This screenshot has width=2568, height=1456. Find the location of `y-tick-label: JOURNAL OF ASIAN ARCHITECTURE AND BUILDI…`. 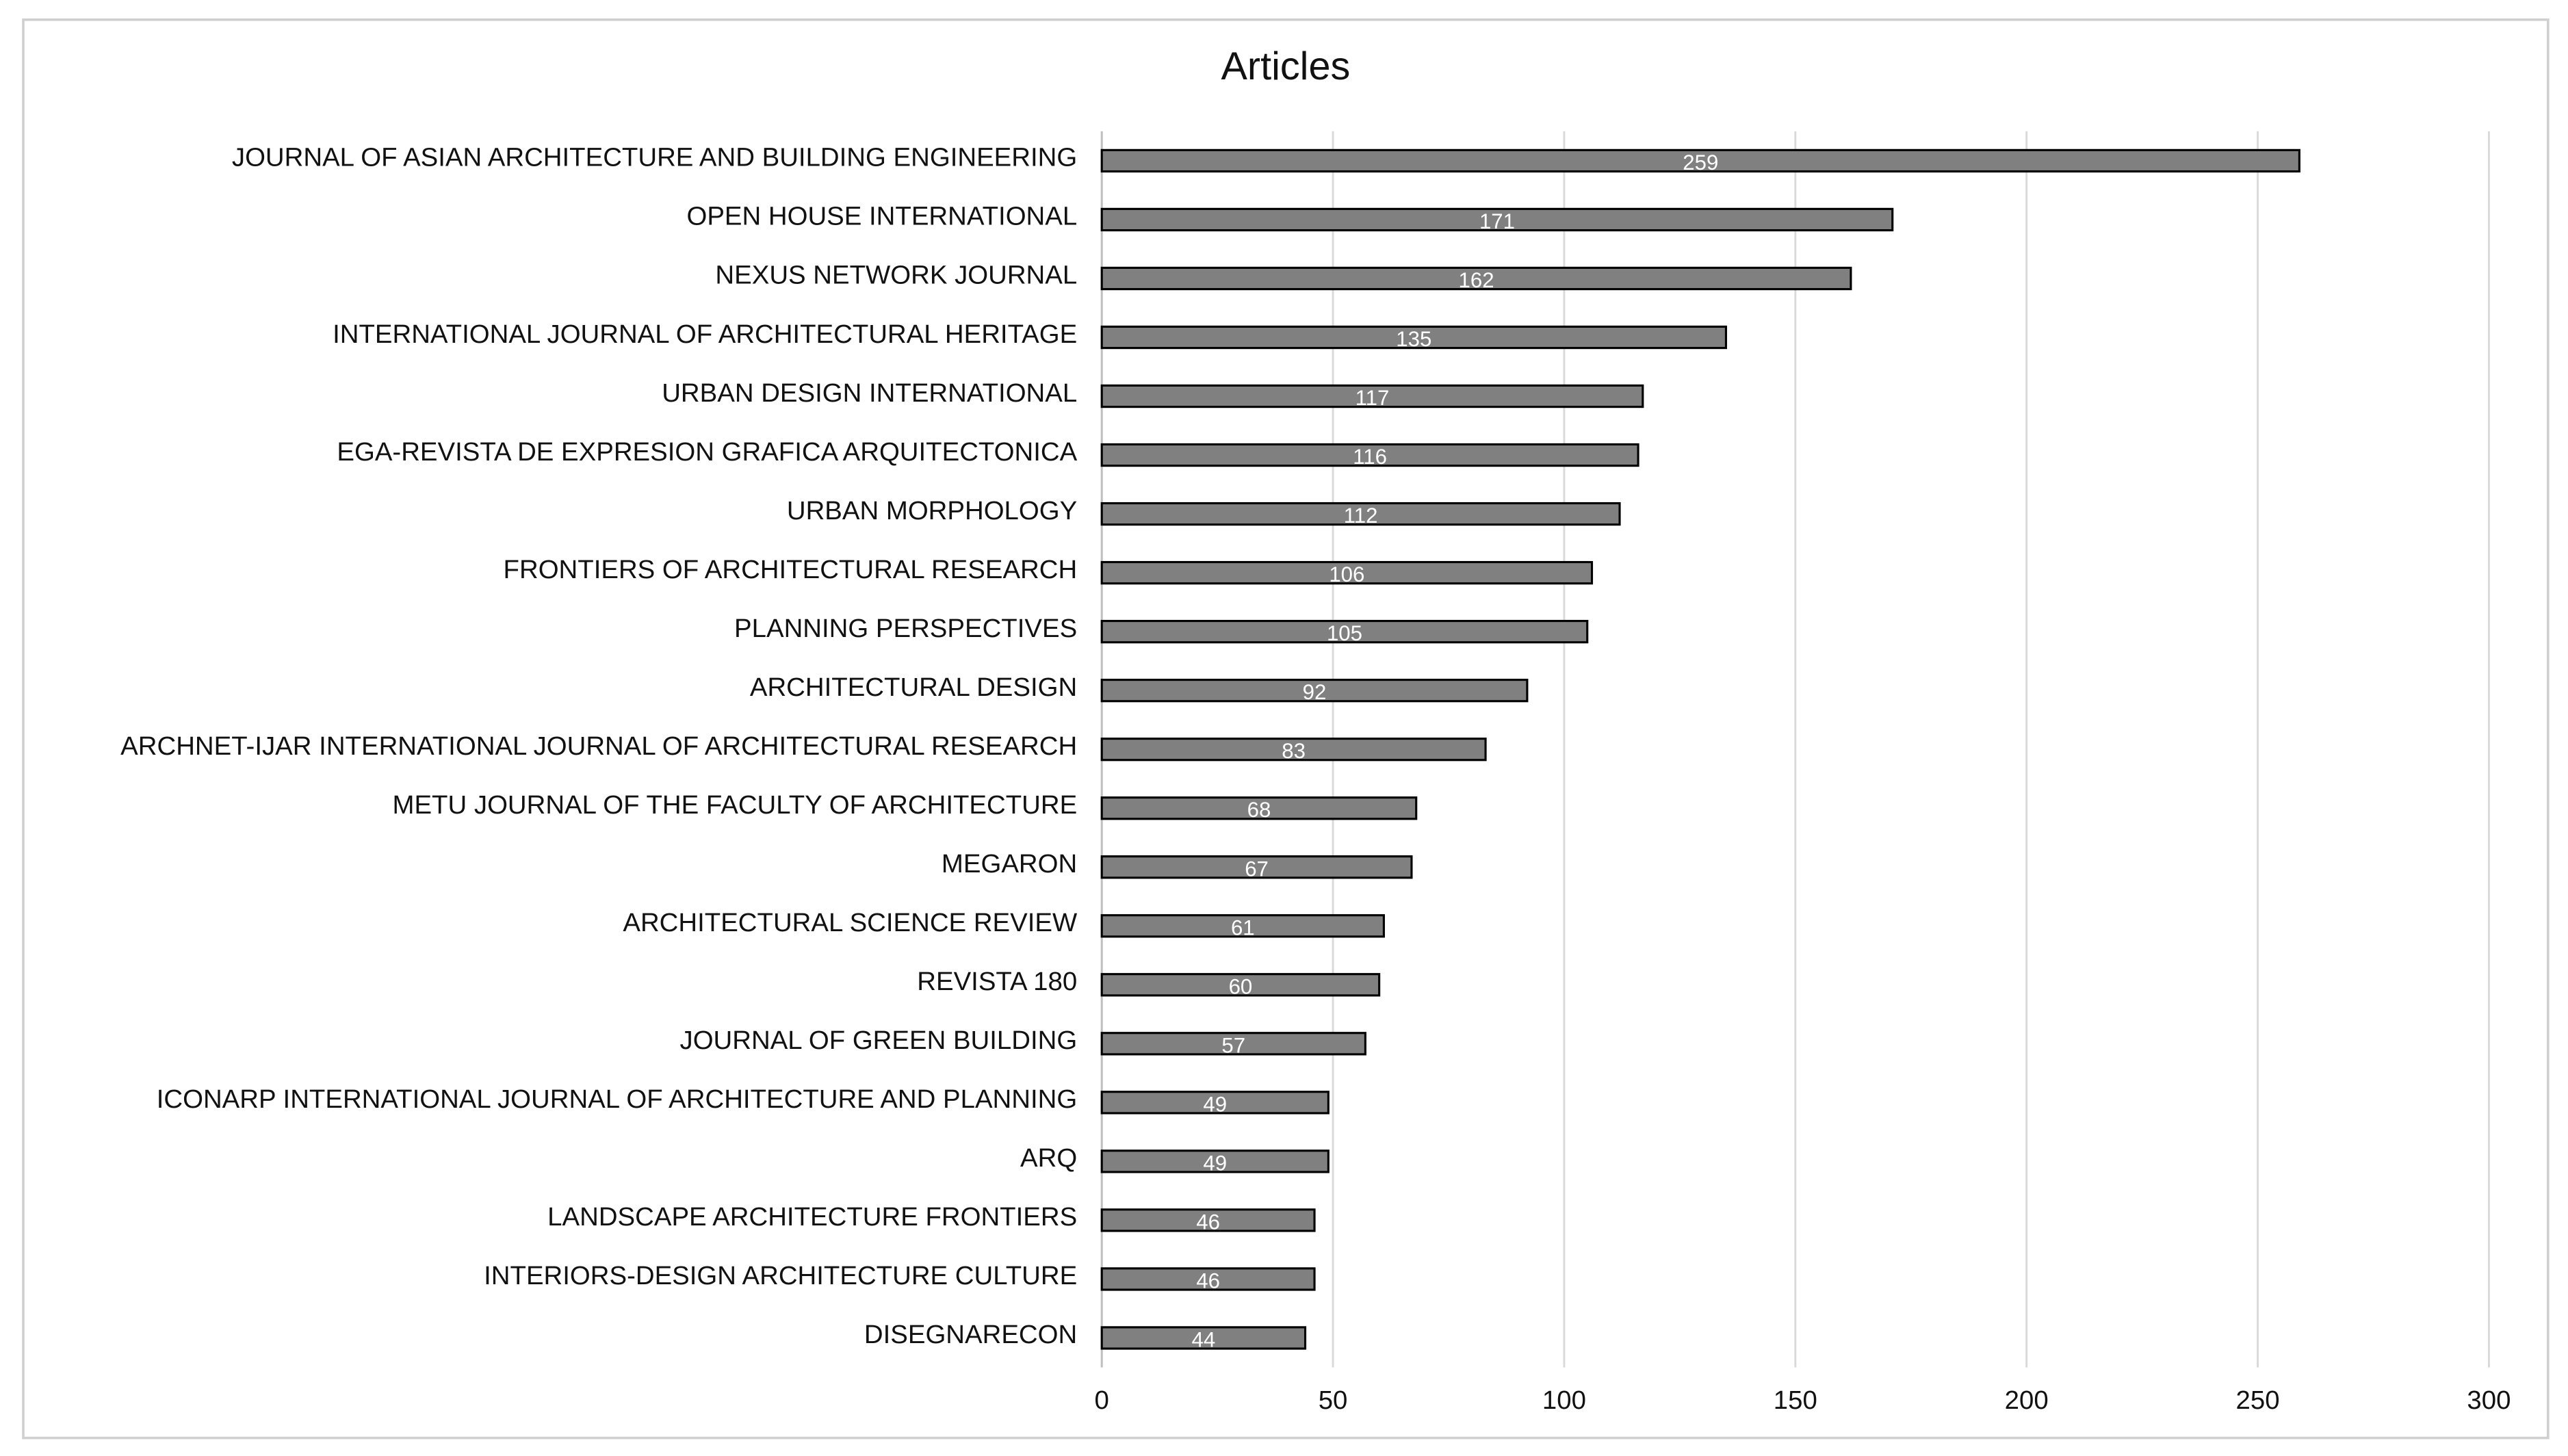

y-tick-label: JOURNAL OF ASIAN ARCHITECTURE AND BUILDI… is located at coordinates (655, 157).